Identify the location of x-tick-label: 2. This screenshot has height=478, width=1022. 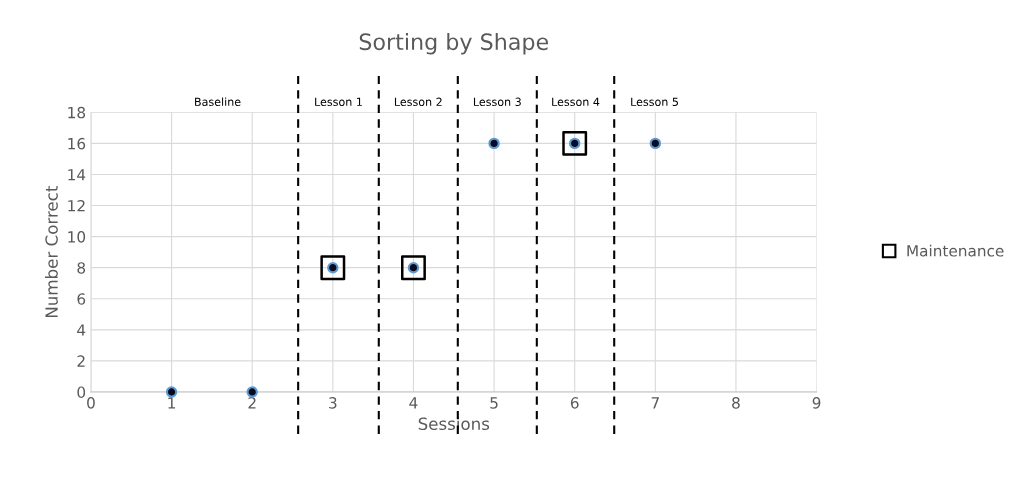
(252, 403).